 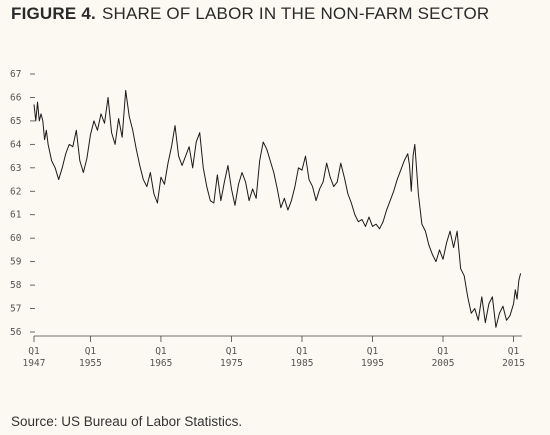 I want to click on x-tick-label-year: 1965, so click(x=160, y=363).